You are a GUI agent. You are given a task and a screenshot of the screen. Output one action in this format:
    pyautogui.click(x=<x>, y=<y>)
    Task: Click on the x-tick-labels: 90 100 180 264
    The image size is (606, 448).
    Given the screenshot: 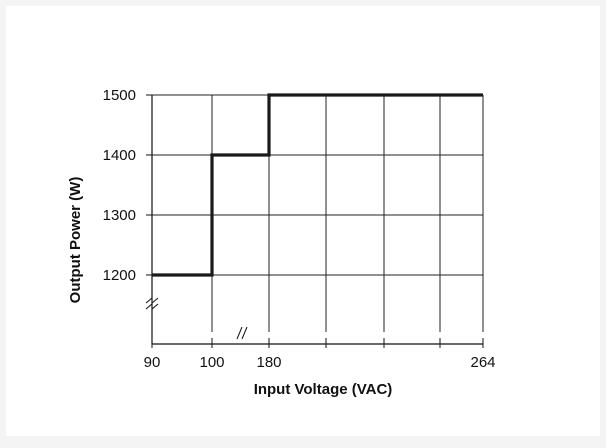 What is the action you would take?
    pyautogui.click(x=320, y=362)
    